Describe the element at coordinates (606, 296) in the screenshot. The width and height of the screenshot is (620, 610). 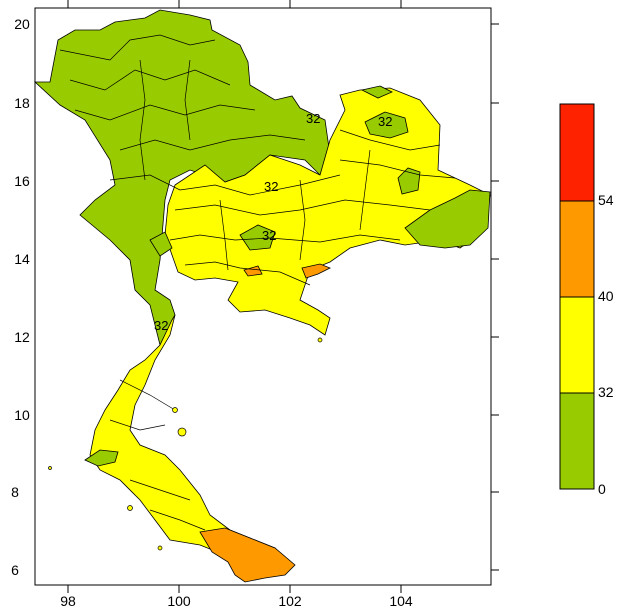
I see `legend-label: 40` at that location.